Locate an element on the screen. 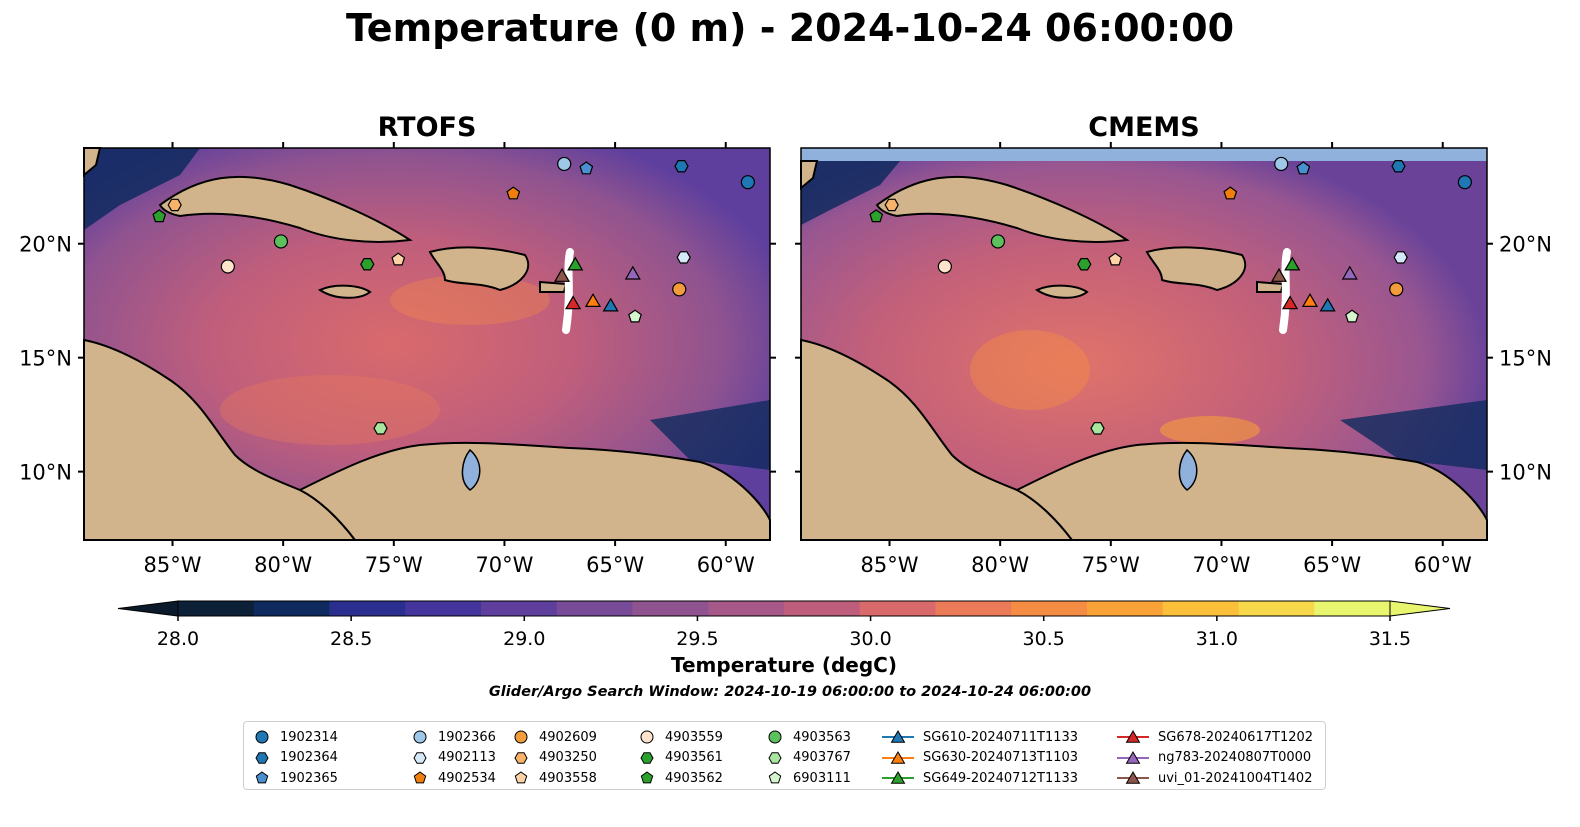 This screenshot has width=1580, height=827. legend-item-sg678-20240617t1202: SG678-20240617T1202 is located at coordinates (1214, 737).